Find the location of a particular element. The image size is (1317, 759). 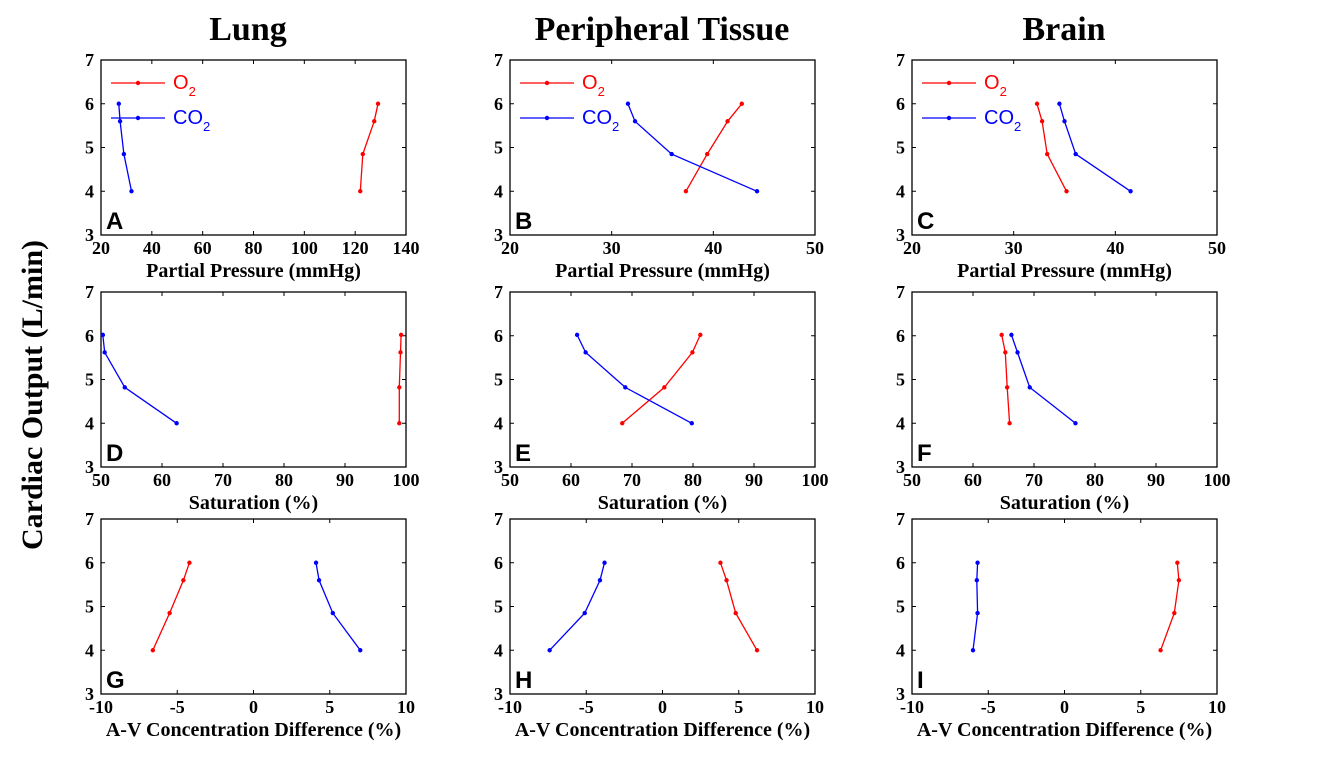

legend-marker-o2 is located at coordinates (547, 83).